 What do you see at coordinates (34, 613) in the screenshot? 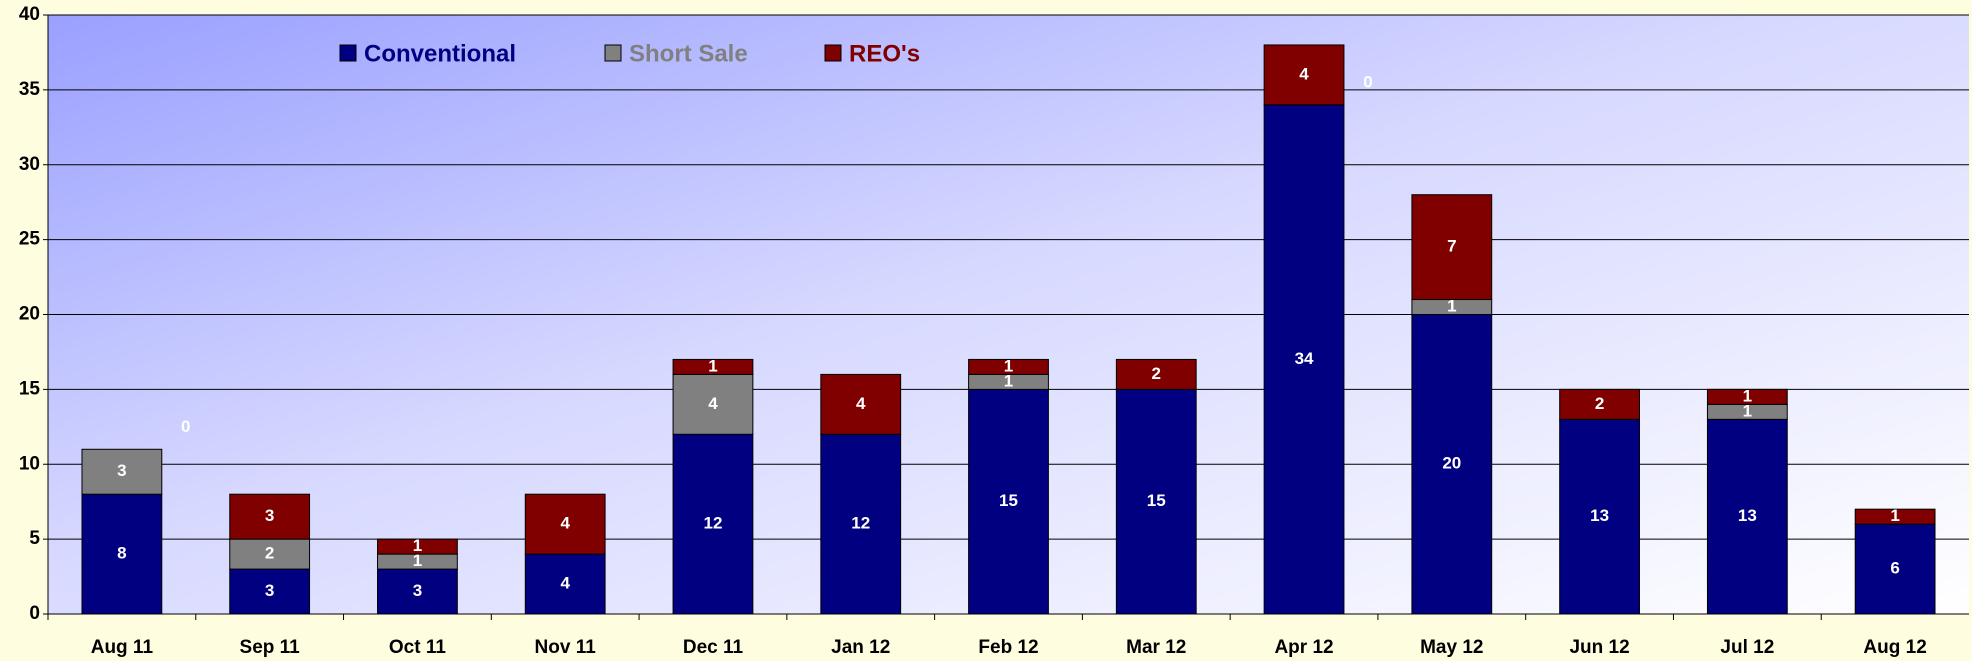
I see `y-tick-label: 0` at bounding box center [34, 613].